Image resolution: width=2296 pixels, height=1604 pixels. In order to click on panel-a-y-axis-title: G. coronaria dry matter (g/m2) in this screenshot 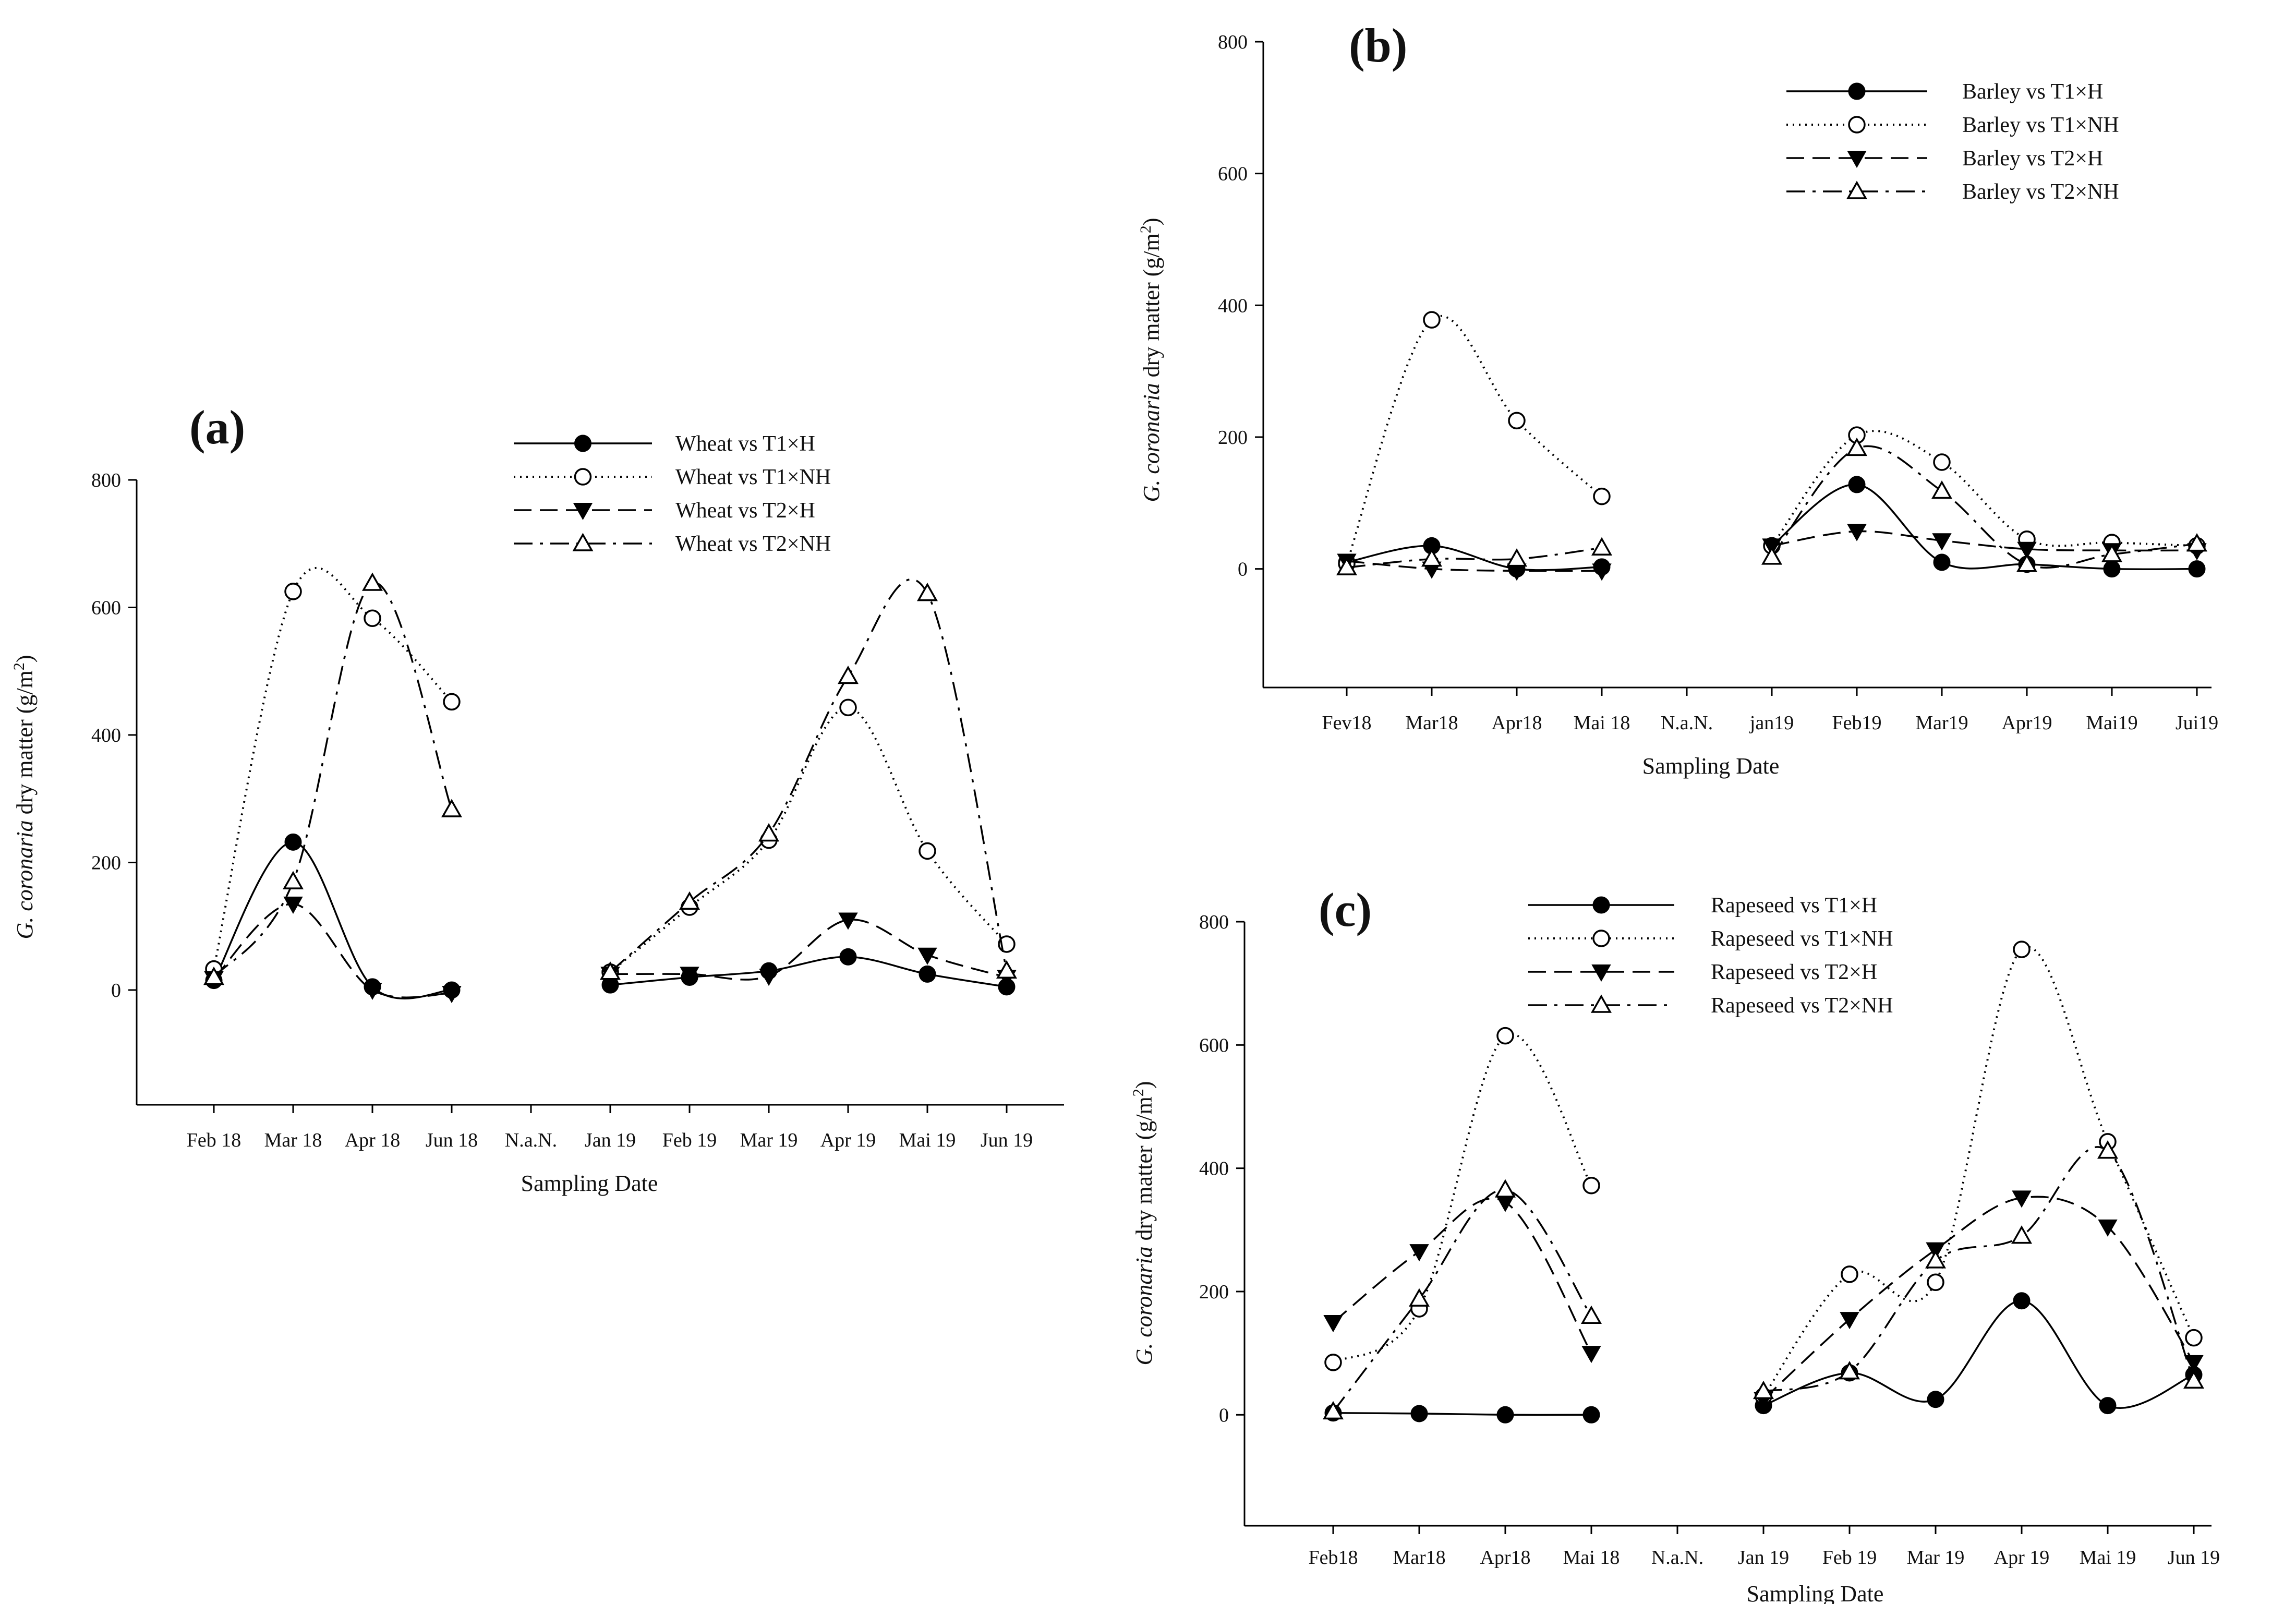, I will do `click(24, 797)`.